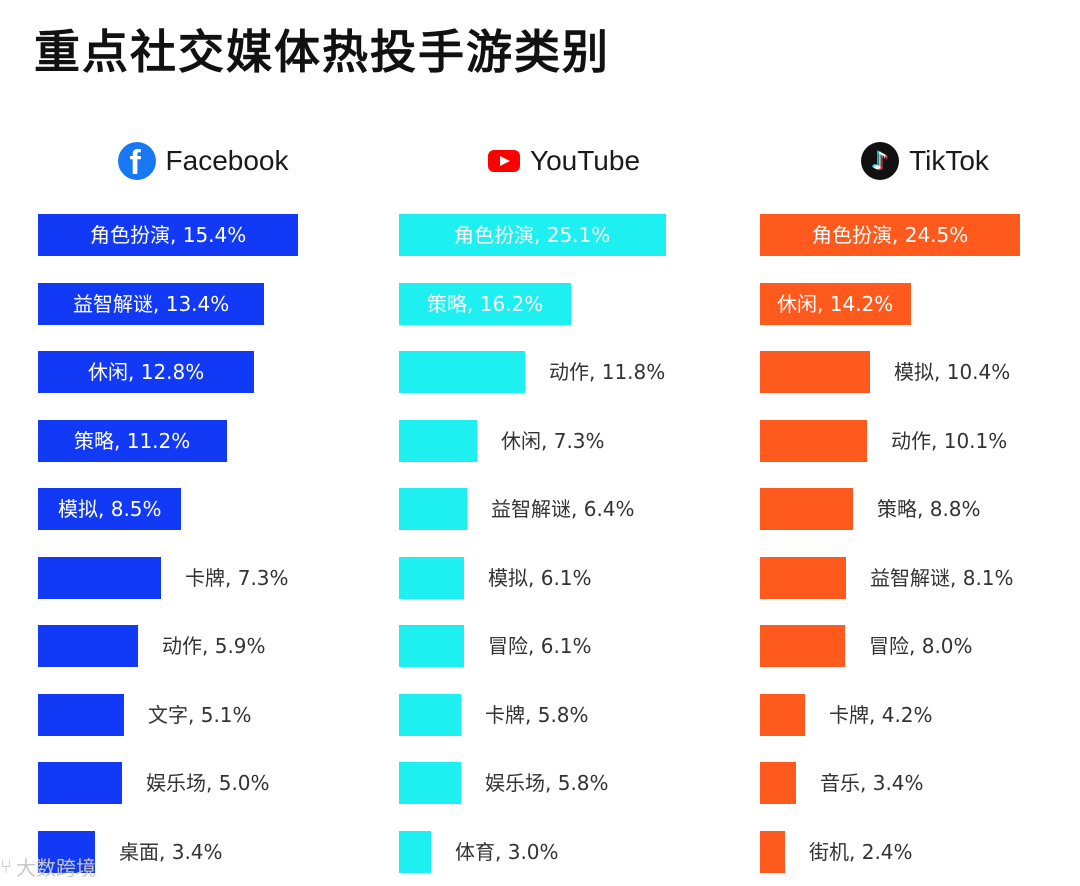 The height and width of the screenshot is (886, 1080). What do you see at coordinates (564, 783) in the screenshot?
I see `youtube-bar-row: 娱乐场, 5.8%` at bounding box center [564, 783].